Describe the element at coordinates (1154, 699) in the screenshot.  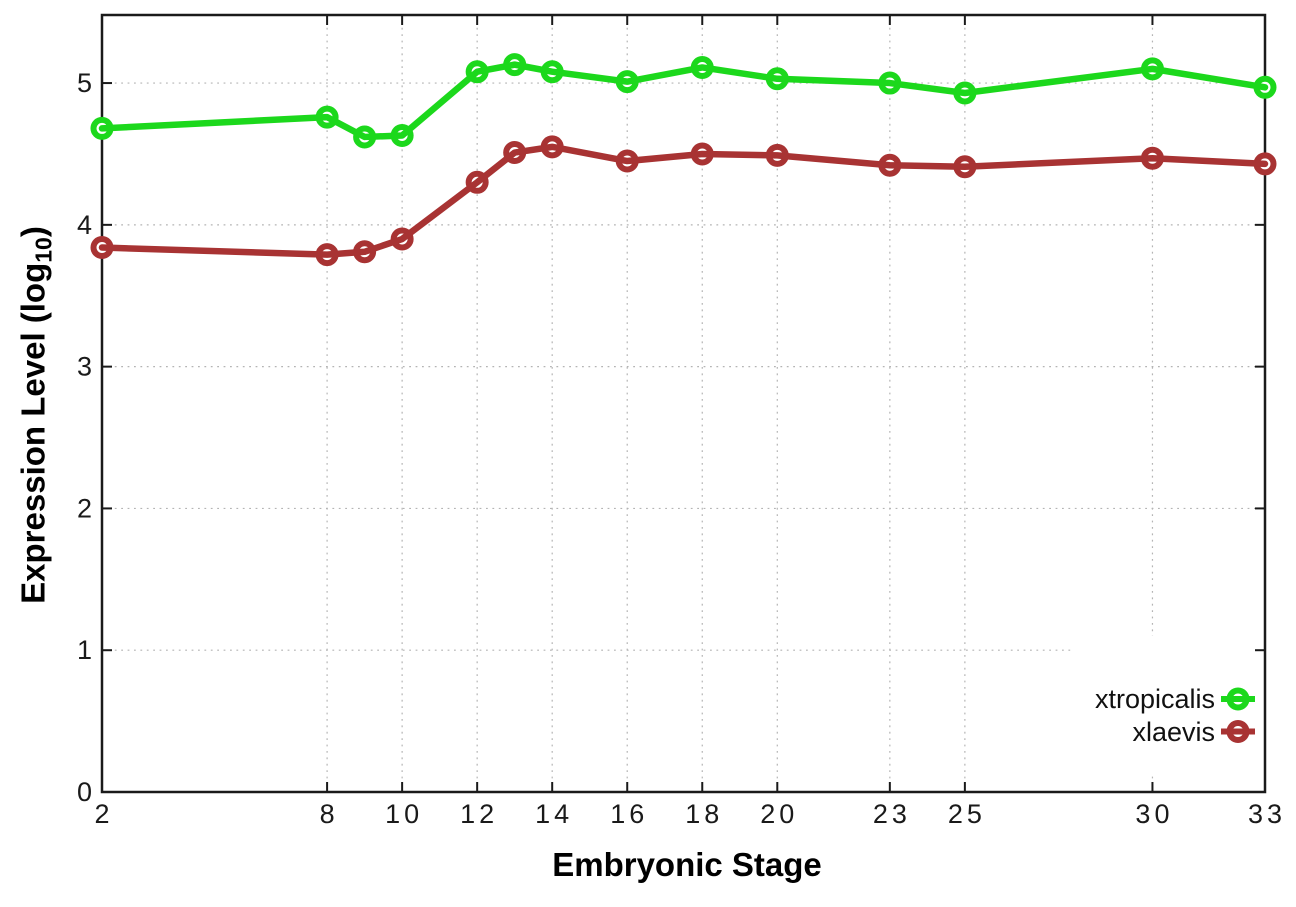
I see `legend-label-xtropicalis: xtropicalis` at that location.